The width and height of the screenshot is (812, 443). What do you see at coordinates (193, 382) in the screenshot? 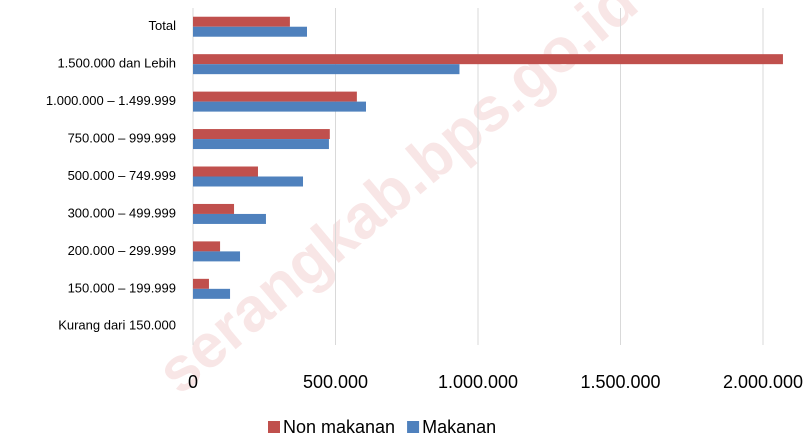
I see `x-tick-label: 0` at bounding box center [193, 382].